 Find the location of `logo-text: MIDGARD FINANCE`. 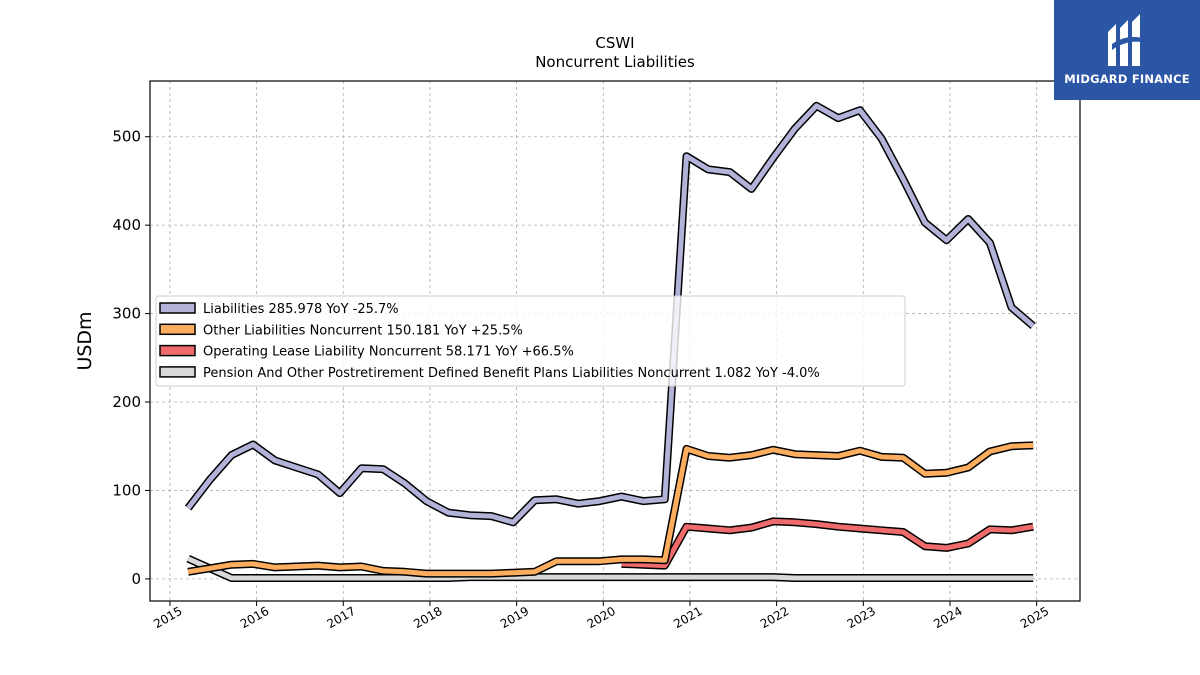

logo-text: MIDGARD FINANCE is located at coordinates (1127, 79).